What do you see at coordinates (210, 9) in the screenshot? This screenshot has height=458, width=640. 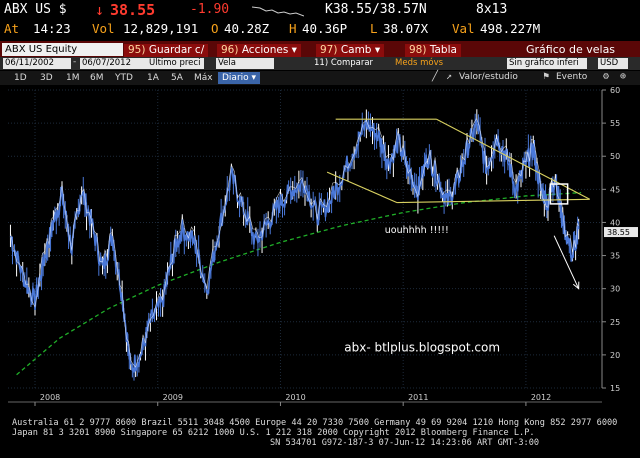 I see `price-change: -1.90` at bounding box center [210, 9].